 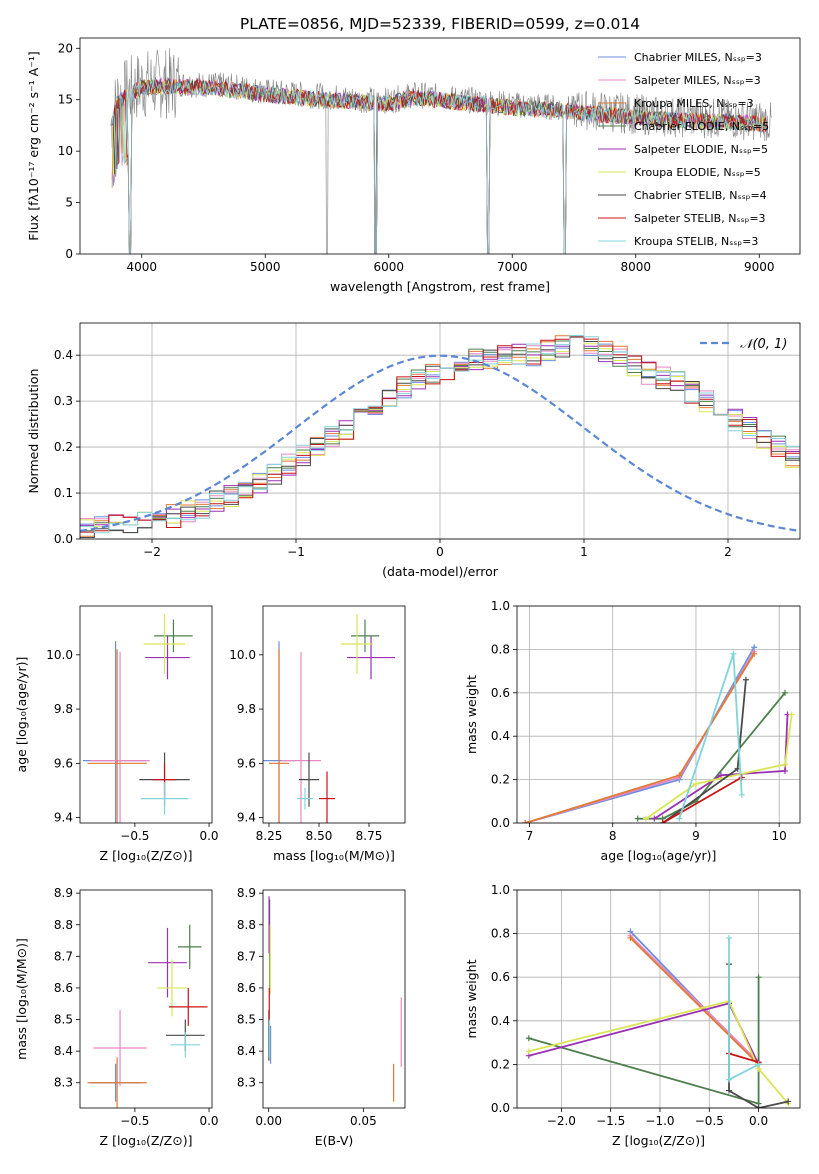 What do you see at coordinates (296, 552) in the screenshot?
I see `x-tick-label: −1` at bounding box center [296, 552].